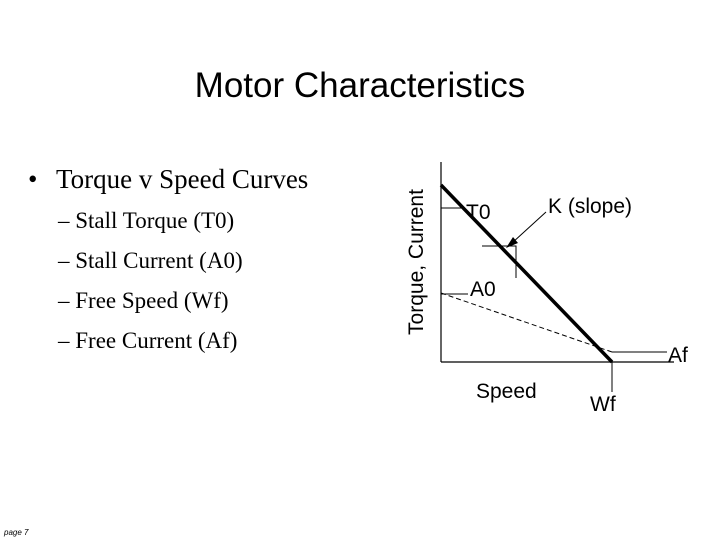  What do you see at coordinates (590, 206) in the screenshot?
I see `slope-label: K (slope)` at bounding box center [590, 206].